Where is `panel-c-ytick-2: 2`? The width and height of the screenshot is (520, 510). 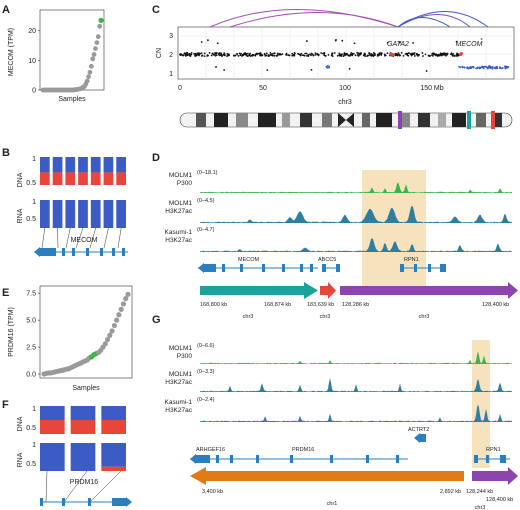
panel-c-ytick-2: 2 is located at coordinates (171, 55).